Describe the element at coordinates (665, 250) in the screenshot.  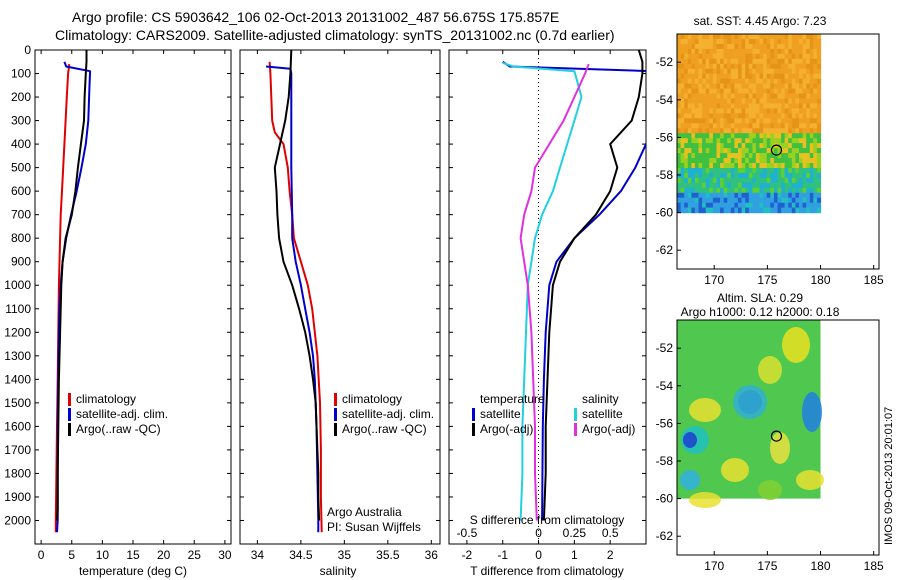
I see `map-y-tick-label: -62` at that location.